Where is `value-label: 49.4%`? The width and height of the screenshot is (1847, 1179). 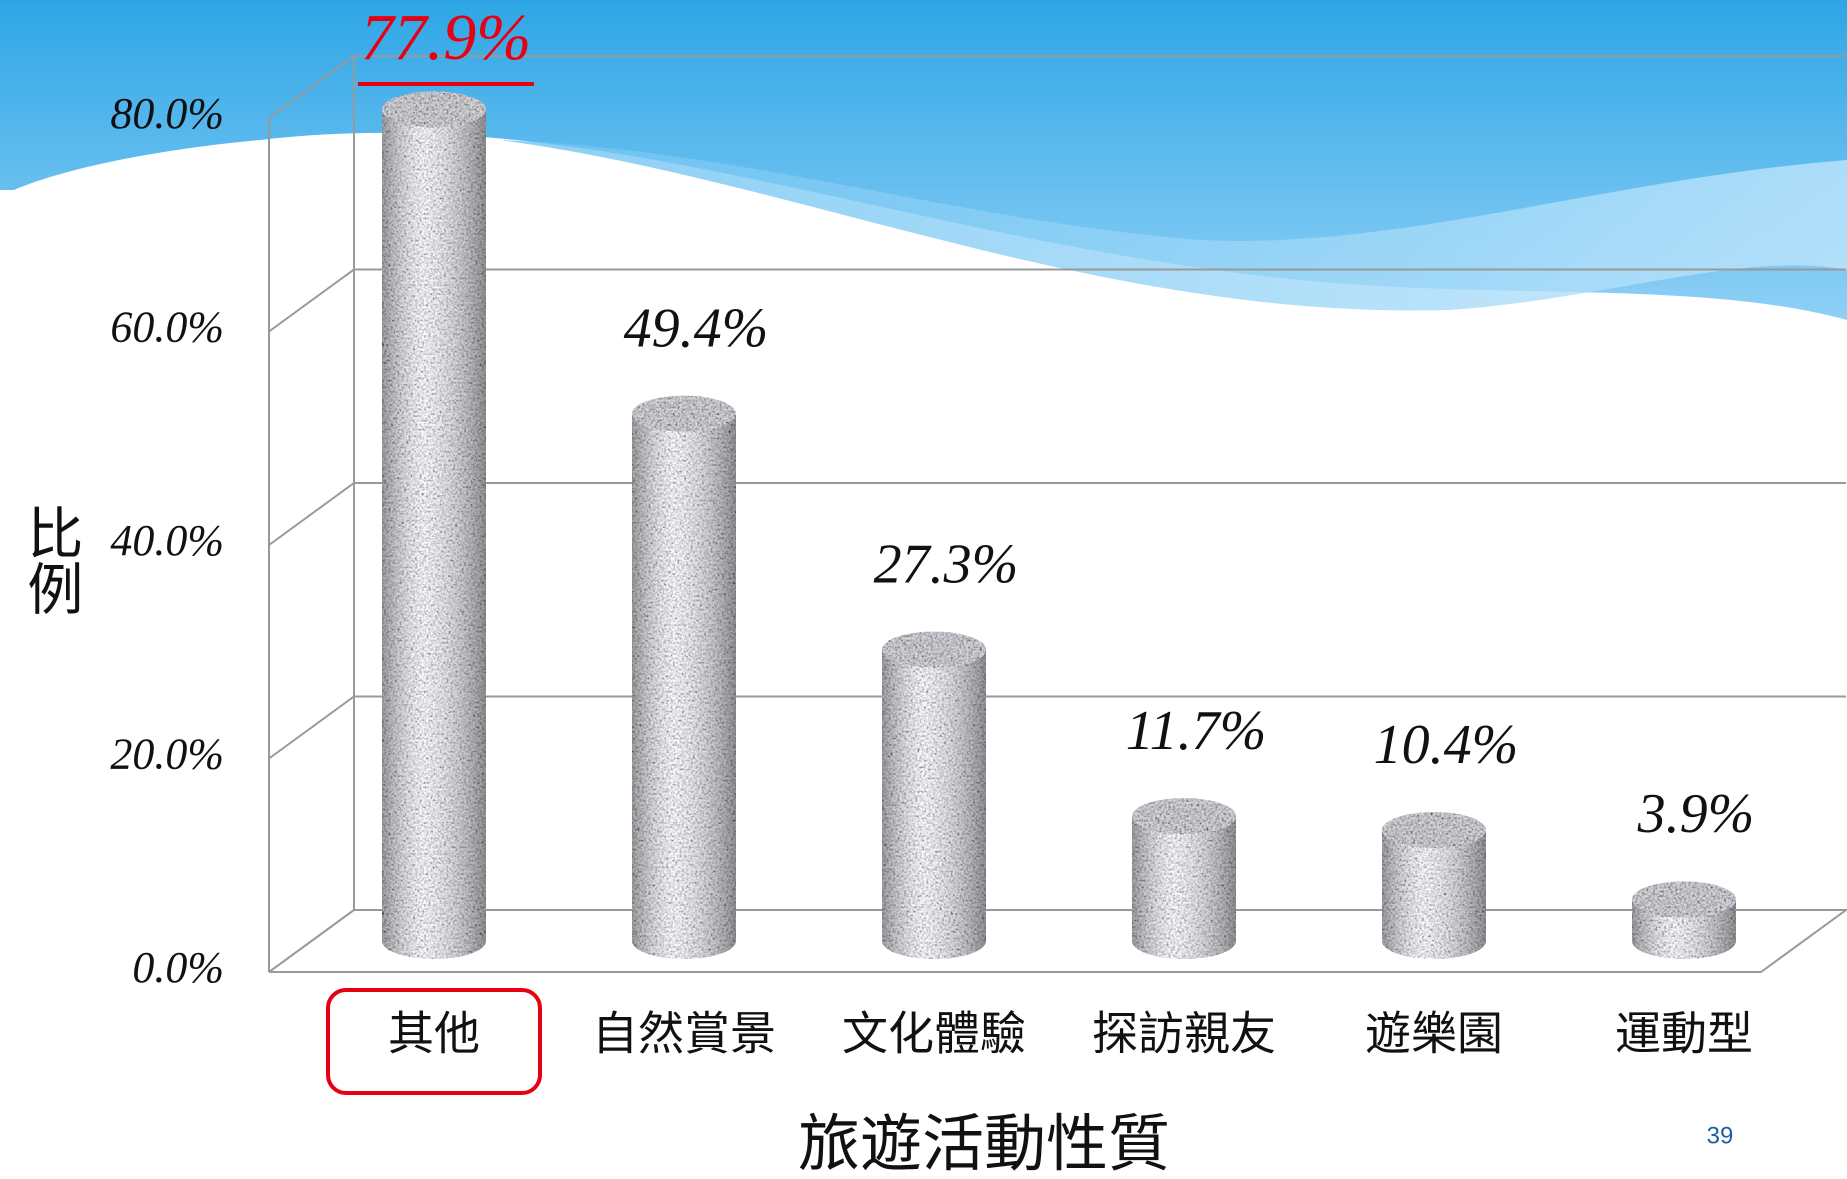 value-label: 49.4% is located at coordinates (696, 328).